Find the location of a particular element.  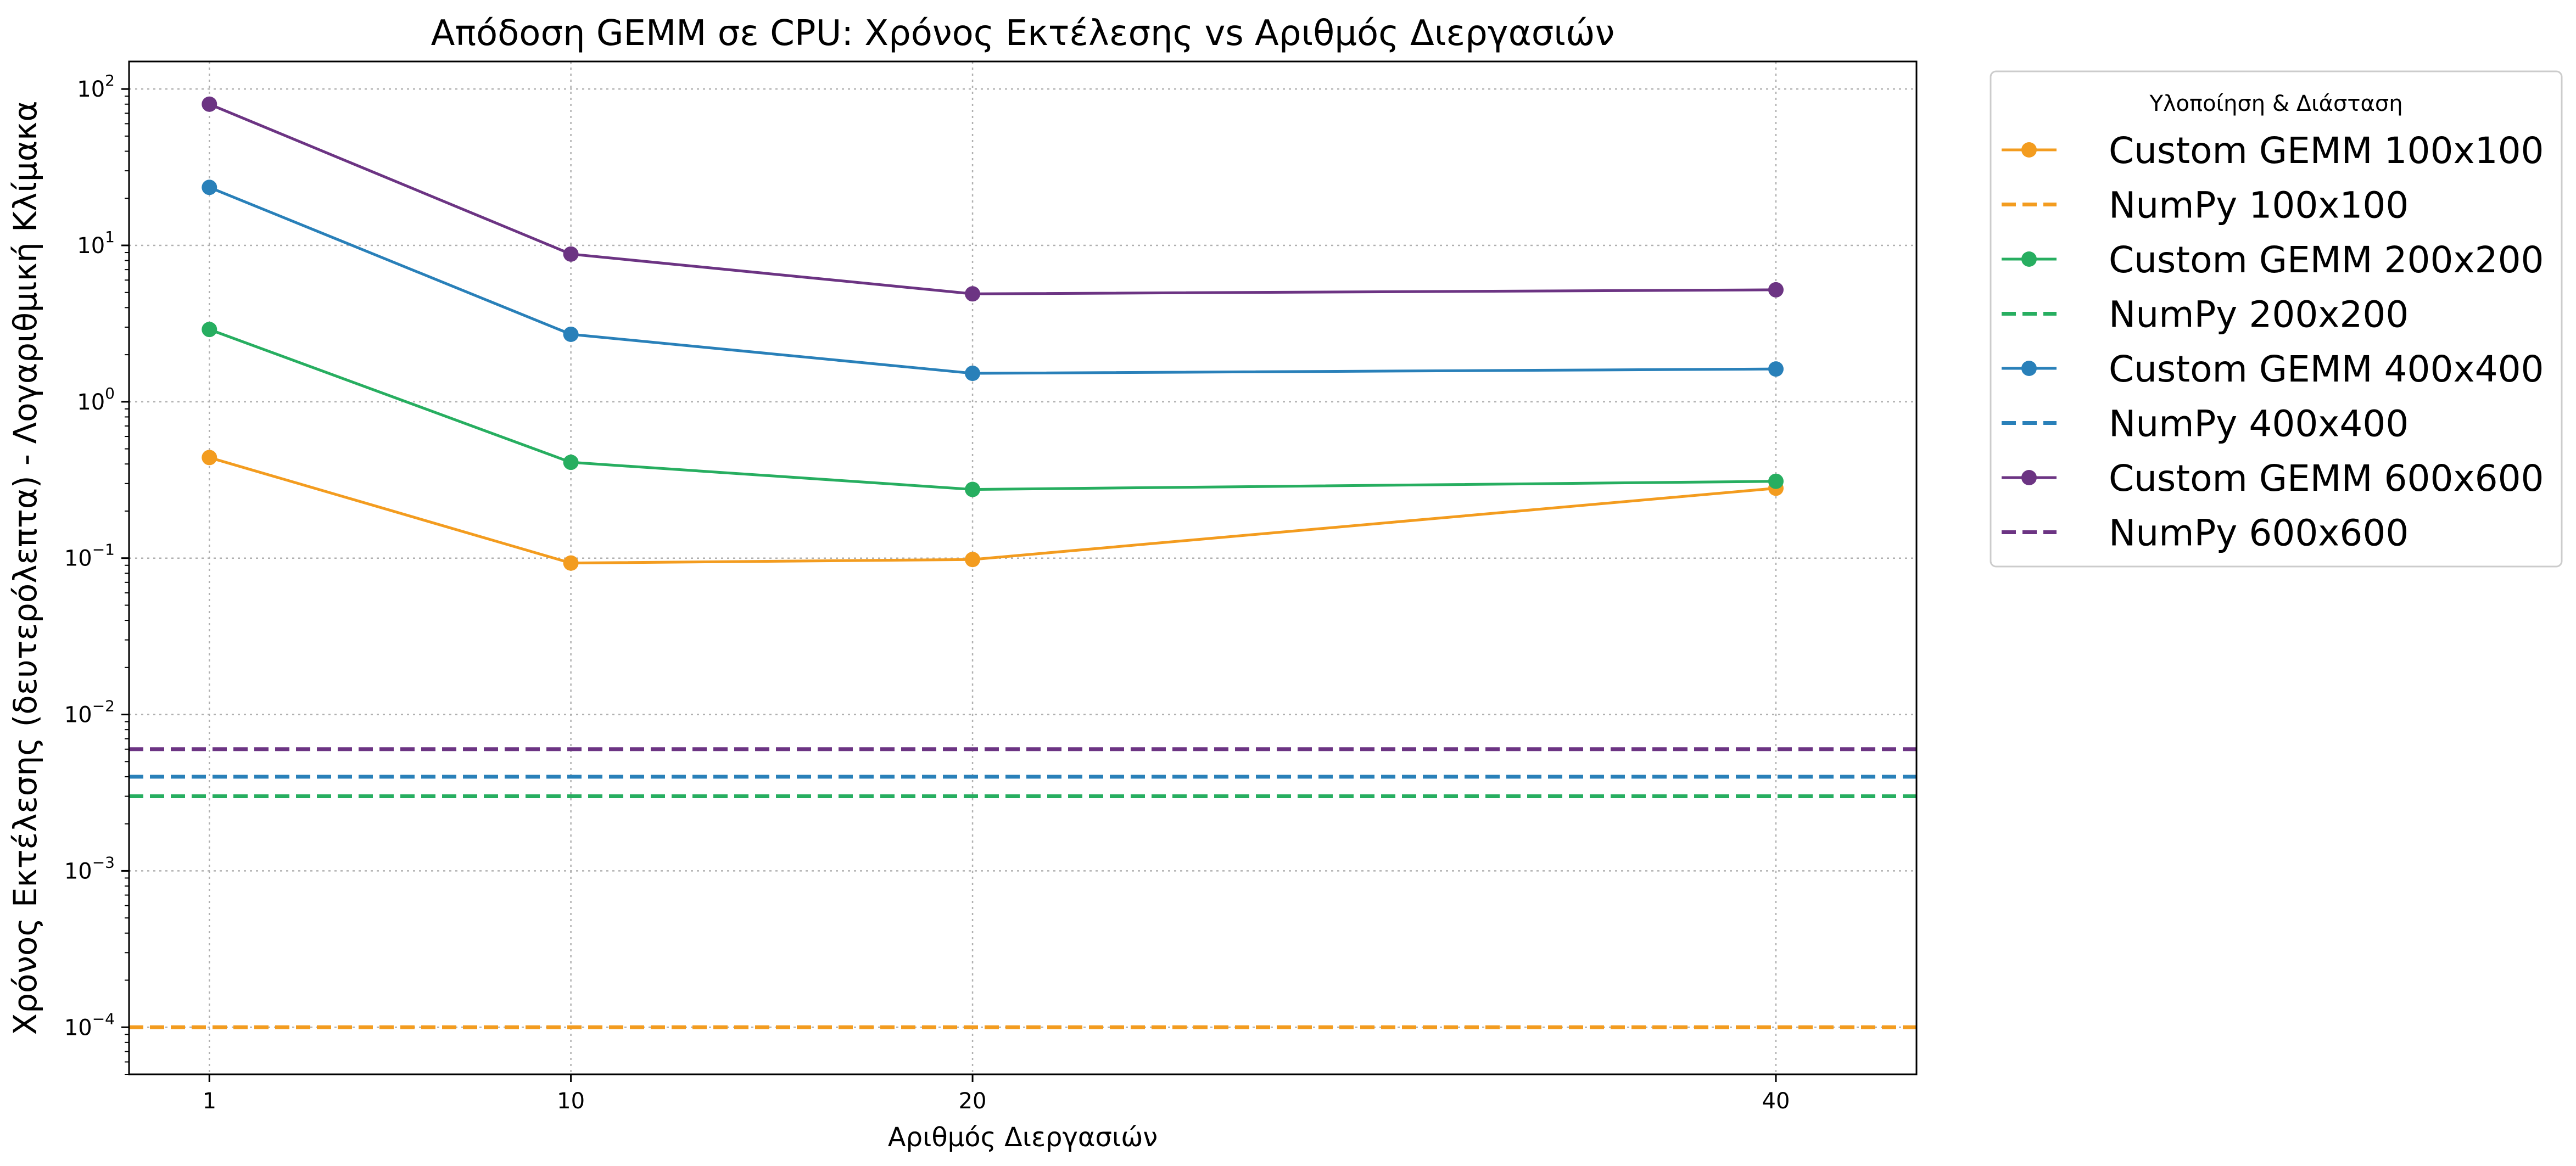

y-tick-label: 10⁻⁴ is located at coordinates (90, 1025).